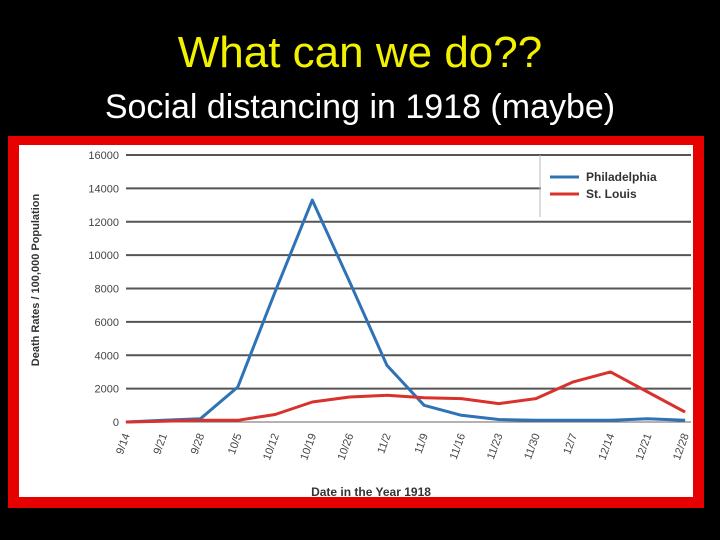 This screenshot has height=540, width=720. I want to click on x-tick-label: 12/14, so click(607, 447).